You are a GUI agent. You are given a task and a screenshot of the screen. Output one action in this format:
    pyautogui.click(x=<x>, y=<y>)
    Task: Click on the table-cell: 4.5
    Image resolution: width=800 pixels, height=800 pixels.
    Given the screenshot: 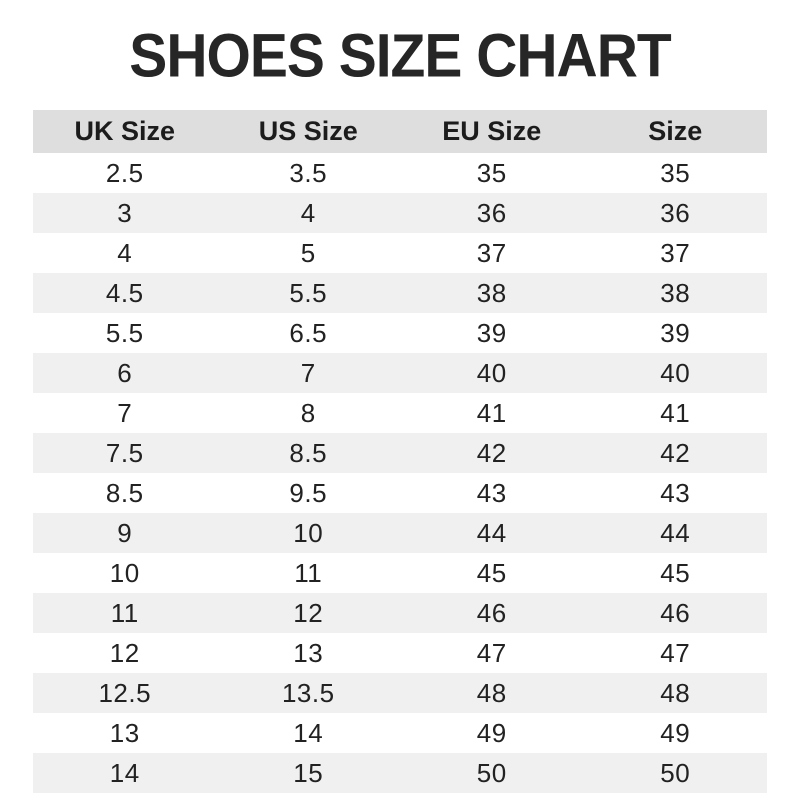 What is the action you would take?
    pyautogui.click(x=124, y=292)
    